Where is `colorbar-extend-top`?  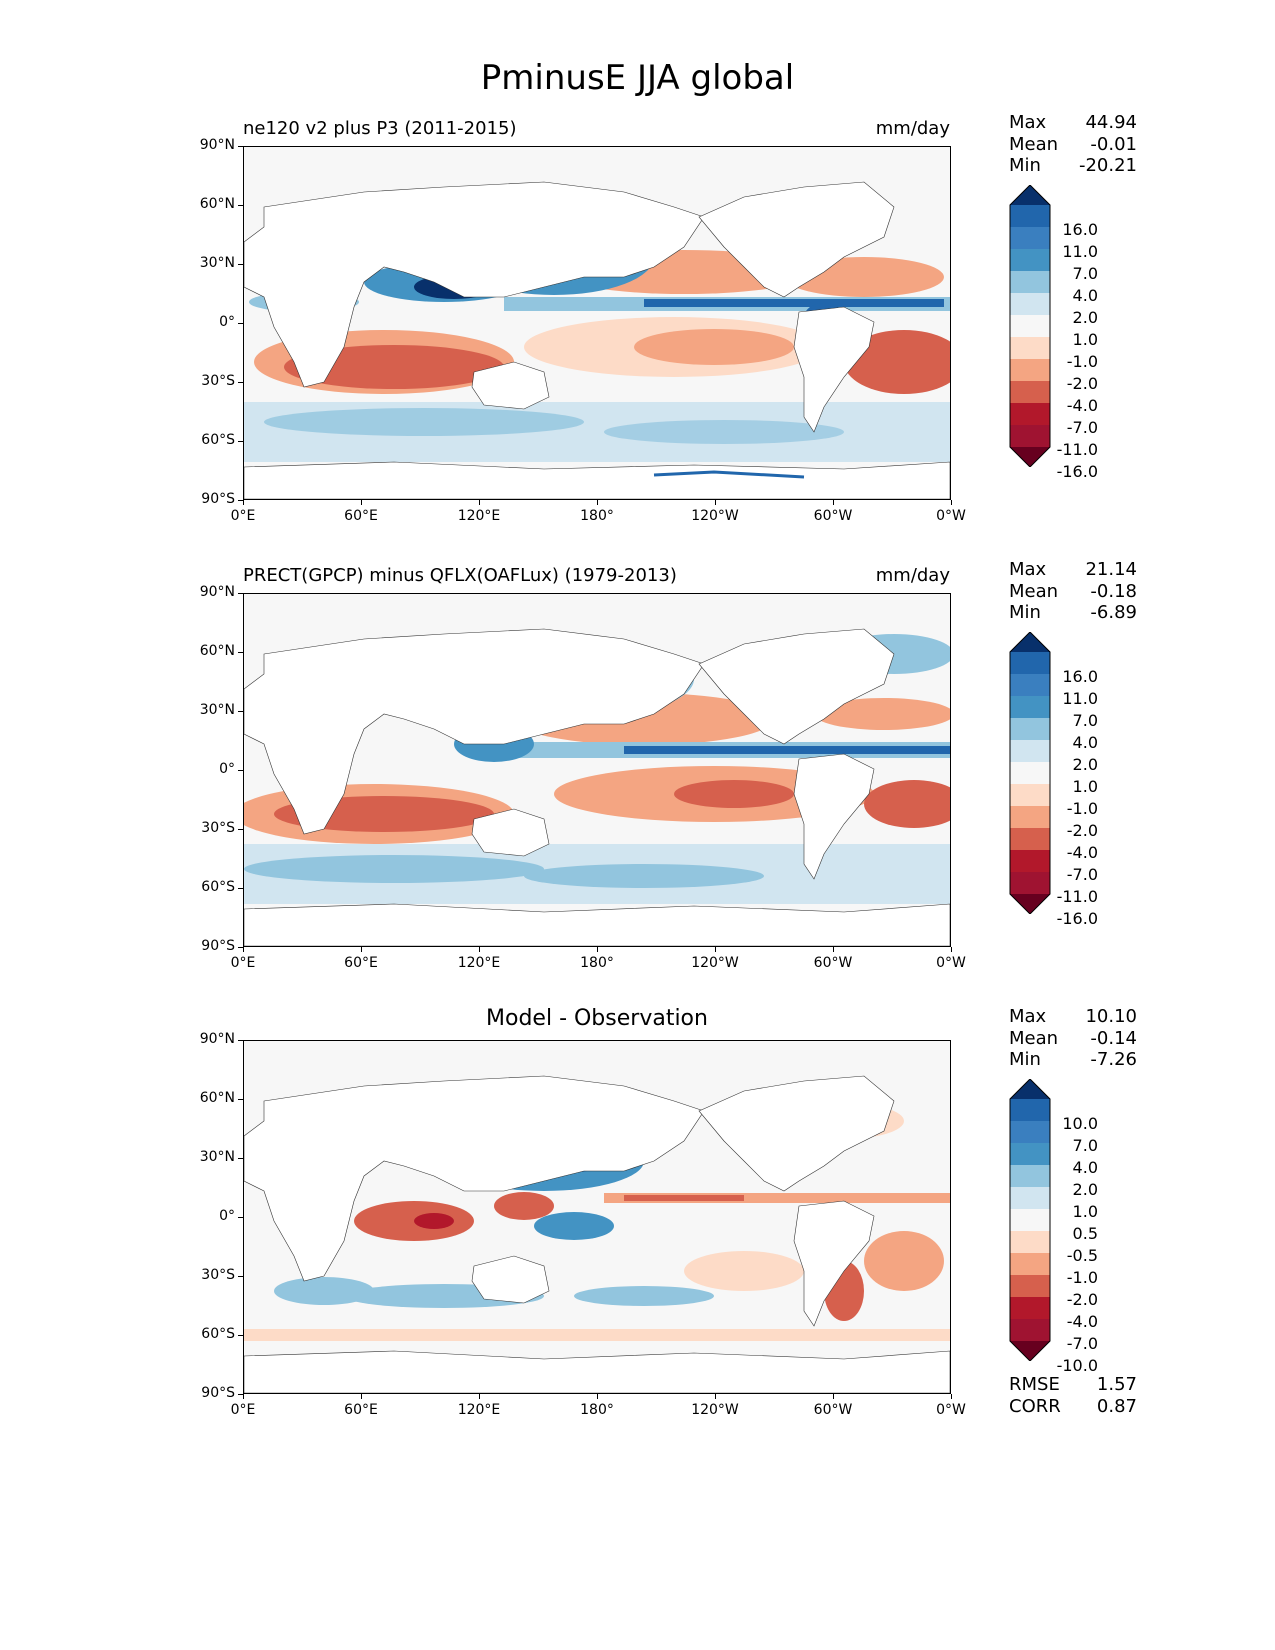
colorbar-extend-top is located at coordinates (1030, 1089).